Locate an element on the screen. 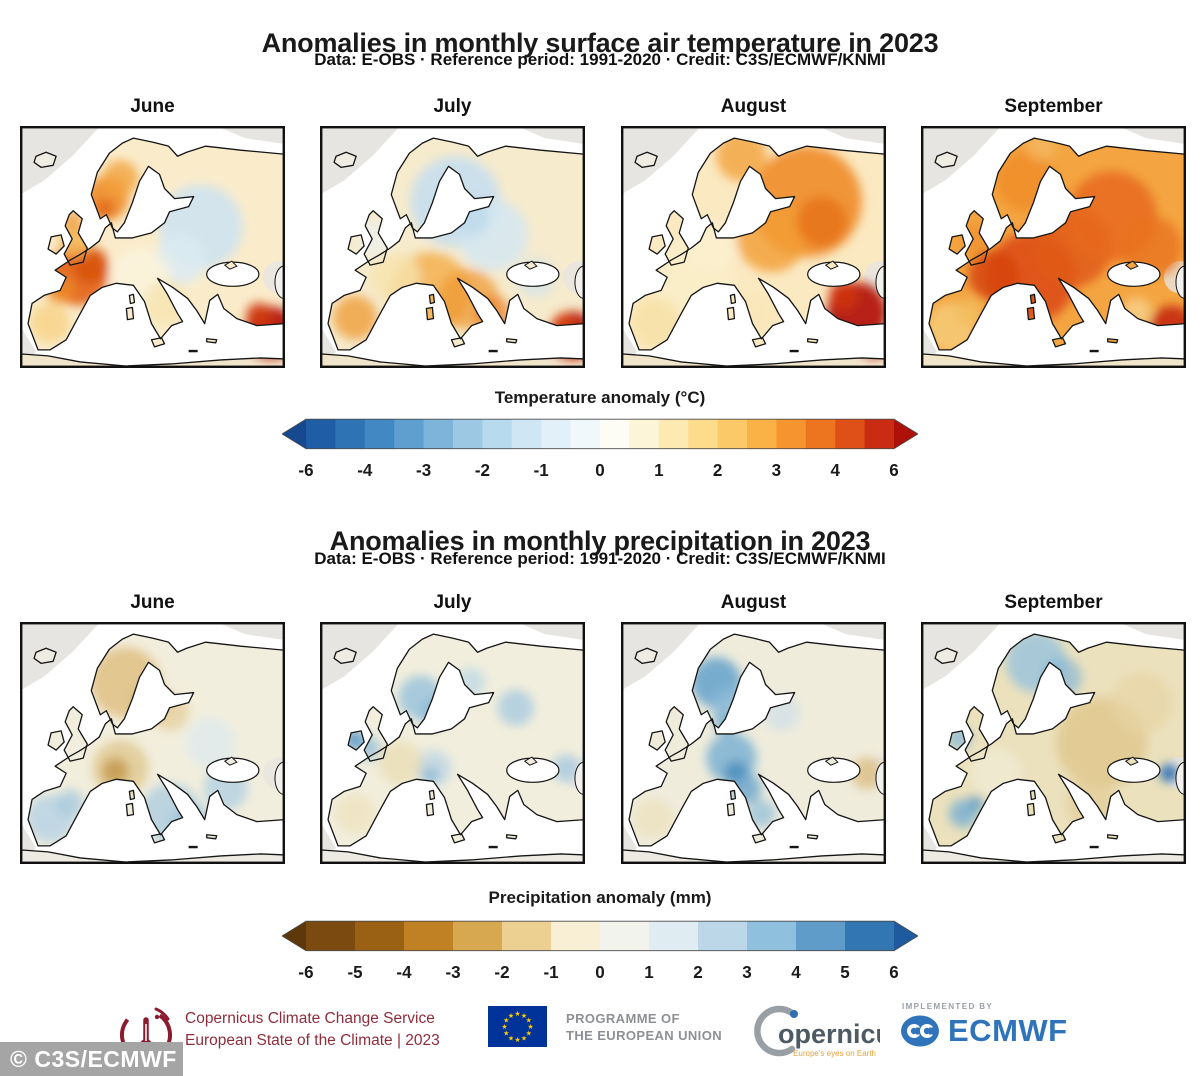 The width and height of the screenshot is (1200, 1076). temperature-colorbar-label: Temperature anomaly (°C) is located at coordinates (600, 397).